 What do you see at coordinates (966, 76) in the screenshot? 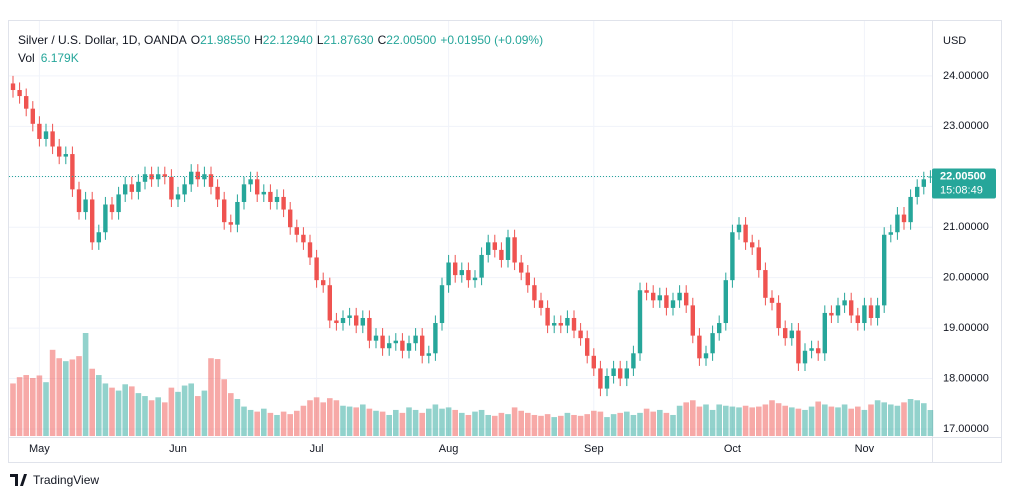
I see `y-tick-label: 24.00000` at bounding box center [966, 76].